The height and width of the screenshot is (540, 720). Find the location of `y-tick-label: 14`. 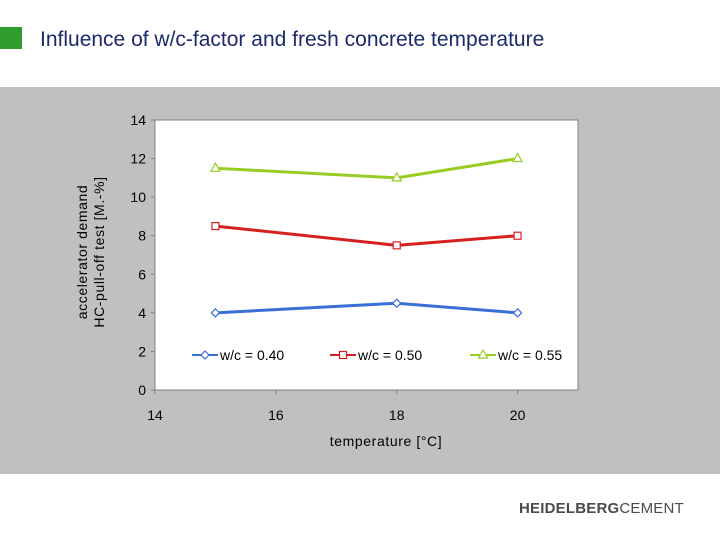

y-tick-label: 14 is located at coordinates (138, 120).